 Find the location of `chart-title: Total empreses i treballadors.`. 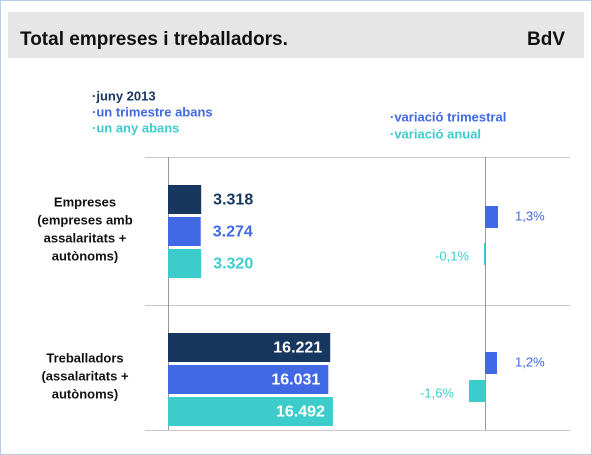

chart-title: Total empreses i treballadors. is located at coordinates (154, 39).